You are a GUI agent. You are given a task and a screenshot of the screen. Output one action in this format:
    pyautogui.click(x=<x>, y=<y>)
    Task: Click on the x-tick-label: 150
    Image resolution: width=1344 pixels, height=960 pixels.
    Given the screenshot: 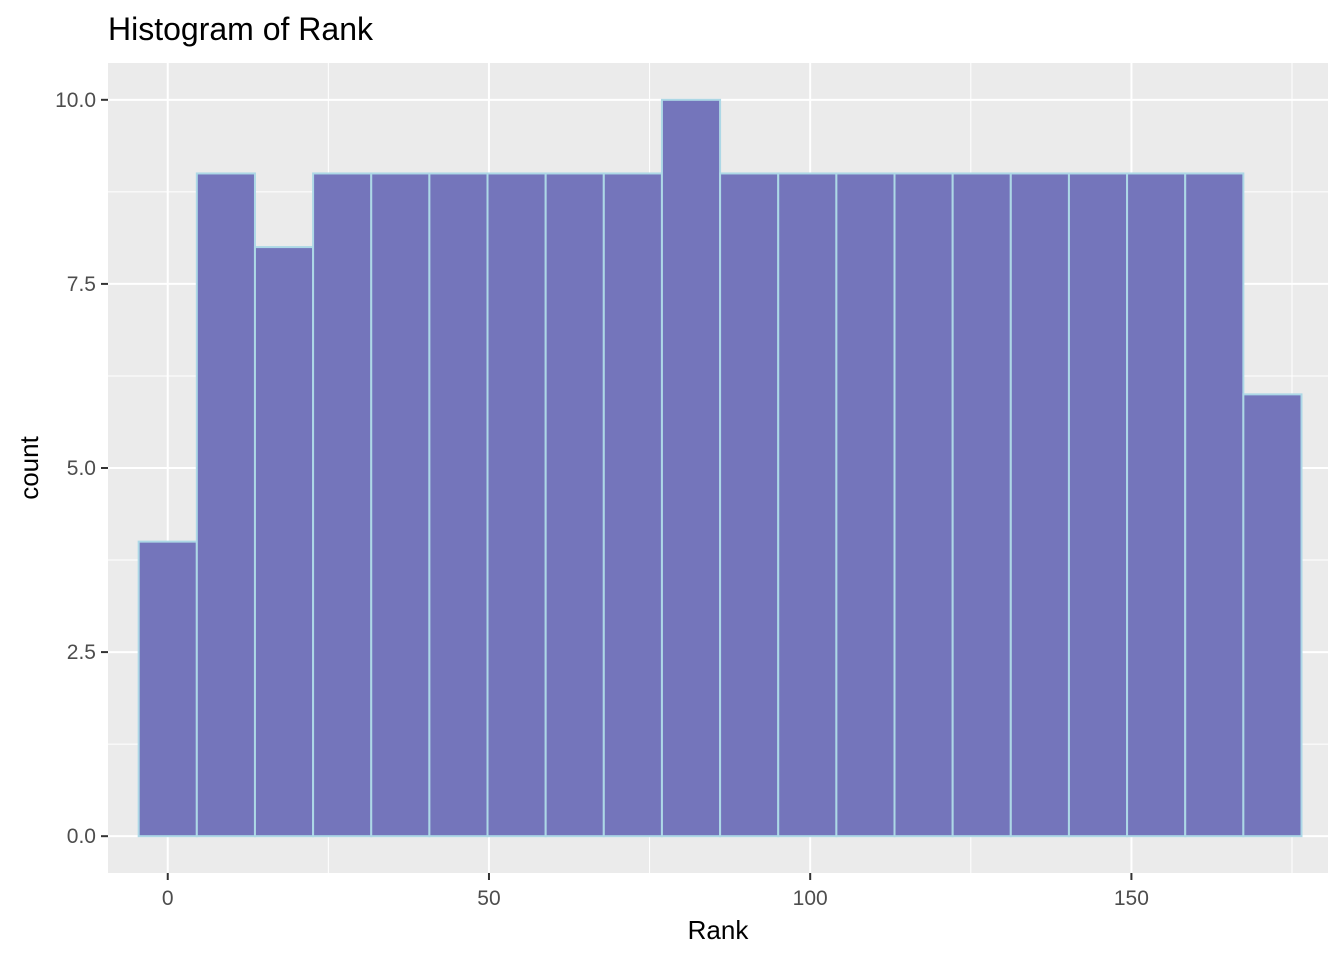 What is the action you would take?
    pyautogui.click(x=1131, y=898)
    